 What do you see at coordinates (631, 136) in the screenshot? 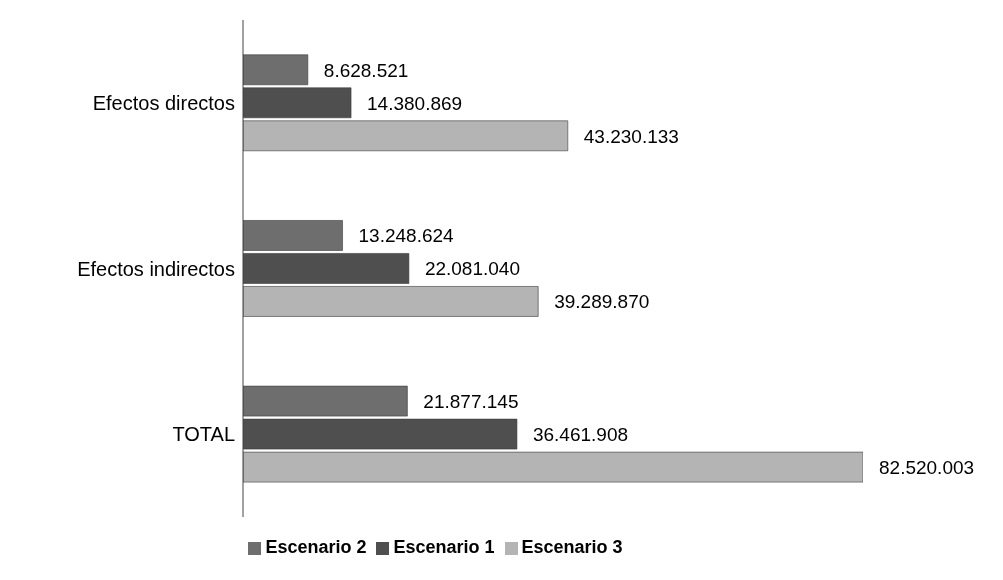
I see `data-label: 43.230.133` at bounding box center [631, 136].